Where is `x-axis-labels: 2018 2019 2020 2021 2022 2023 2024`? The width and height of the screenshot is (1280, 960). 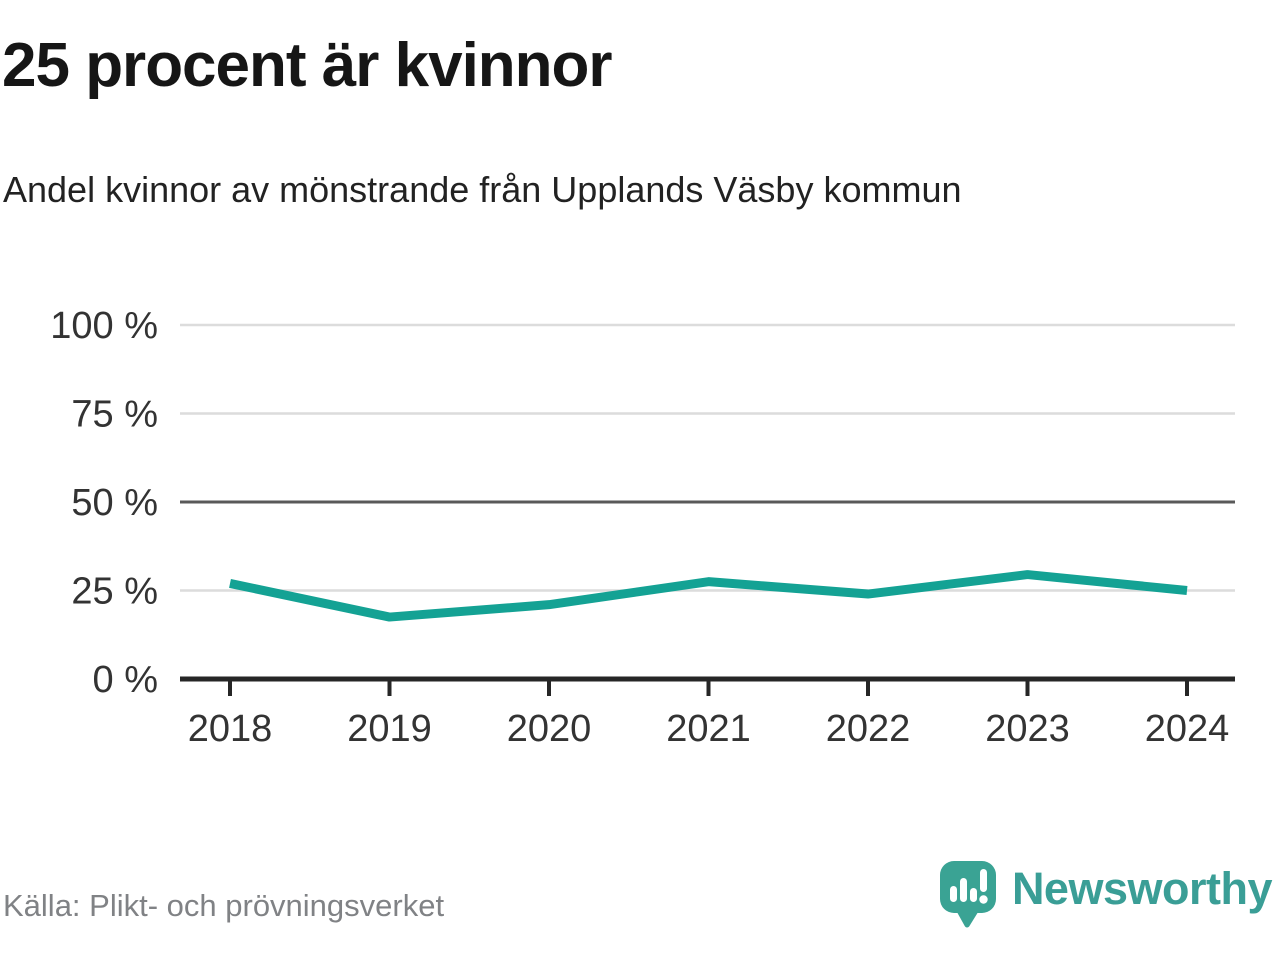 x-axis-labels: 2018 2019 2020 2021 2022 2023 2024 is located at coordinates (709, 729).